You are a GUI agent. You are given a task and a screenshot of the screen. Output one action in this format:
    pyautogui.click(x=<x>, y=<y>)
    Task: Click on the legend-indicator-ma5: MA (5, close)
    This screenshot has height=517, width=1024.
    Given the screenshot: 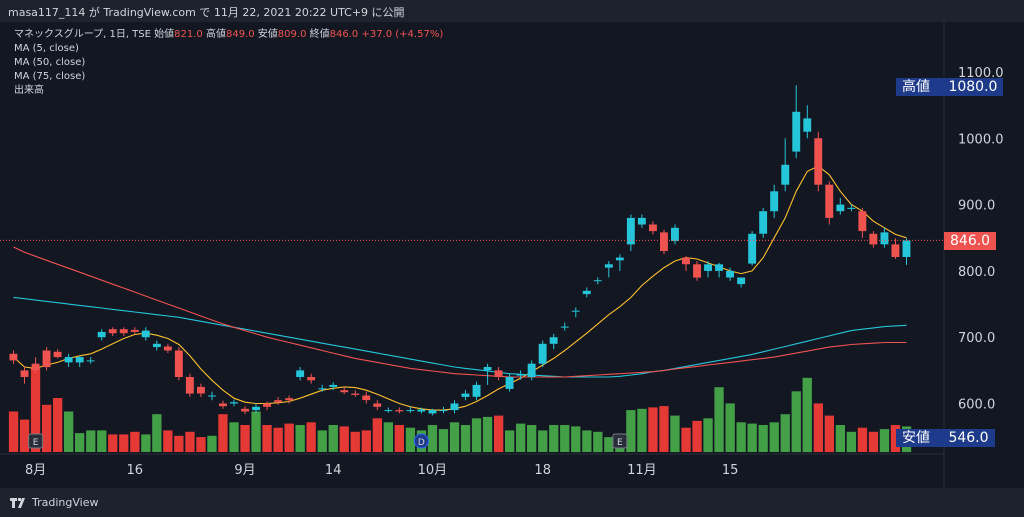 What is the action you would take?
    pyautogui.click(x=46, y=48)
    